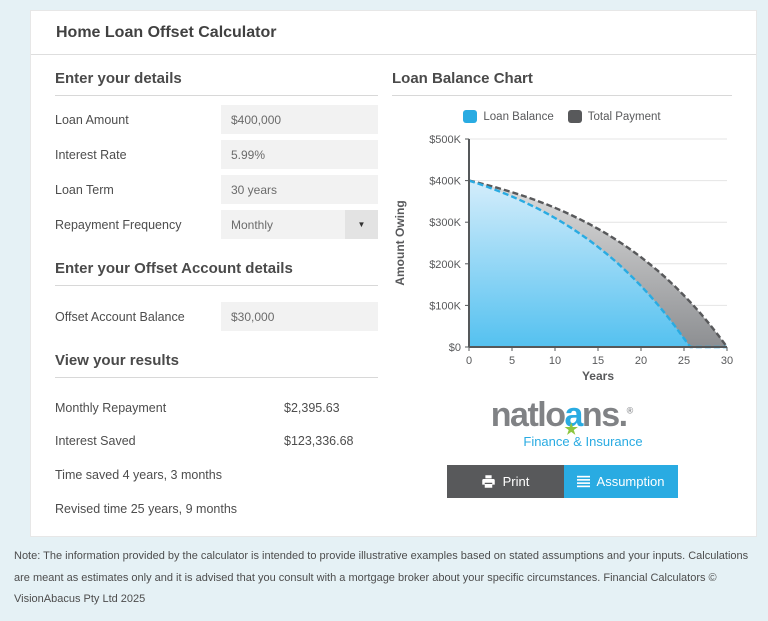  I want to click on logo-text-blue-a: a ★, so click(574, 417).